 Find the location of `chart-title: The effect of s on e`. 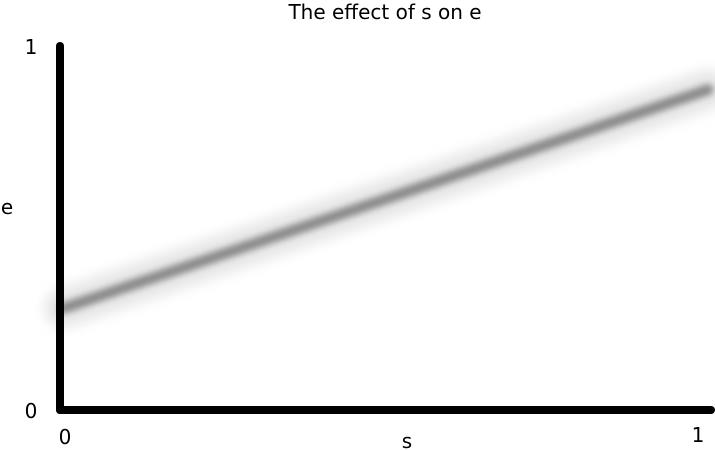

chart-title: The effect of s on e is located at coordinates (384, 12).